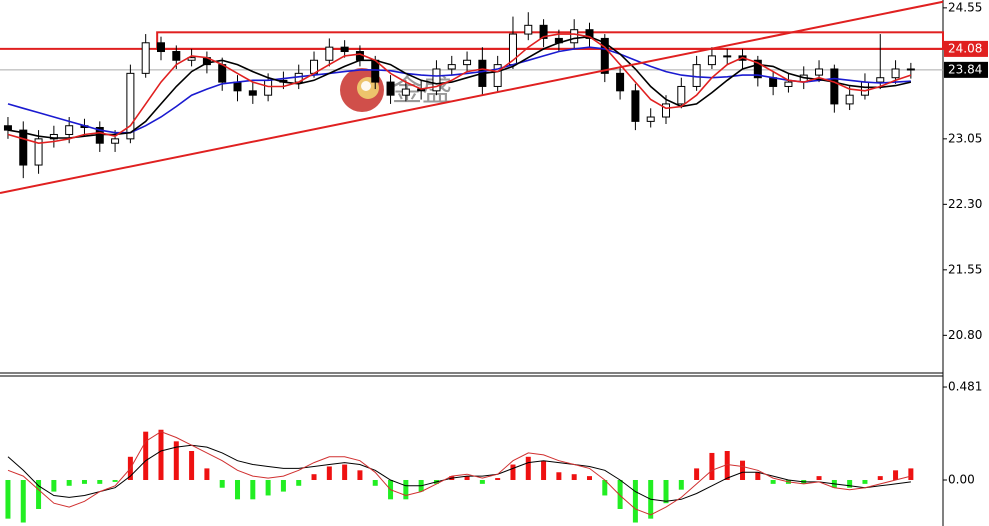 Image resolution: width=989 pixels, height=526 pixels. What do you see at coordinates (965, 335) in the screenshot?
I see `y-tick-label: 20.80` at bounding box center [965, 335].